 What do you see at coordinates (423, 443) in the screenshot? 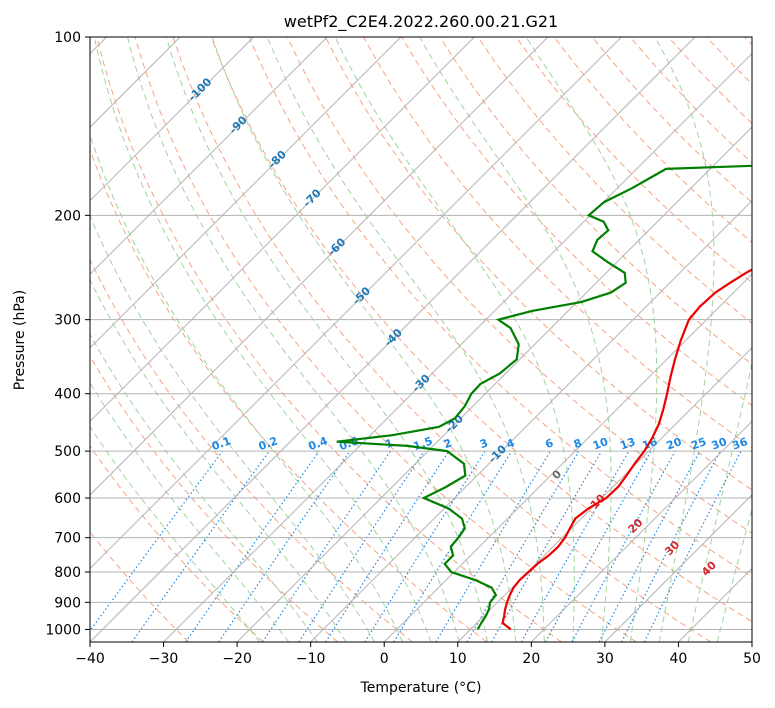
I see `mixing-ratio-label: 1.5` at bounding box center [423, 443].